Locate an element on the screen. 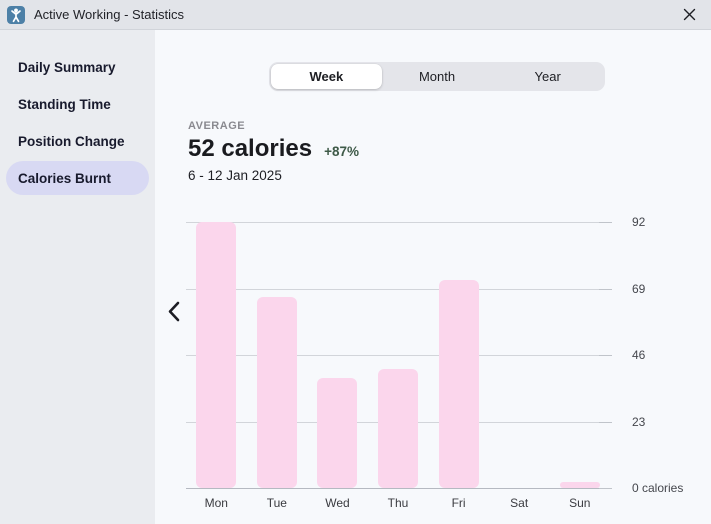 Image resolution: width=711 pixels, height=524 pixels. bar-slot-sat is located at coordinates (519, 355).